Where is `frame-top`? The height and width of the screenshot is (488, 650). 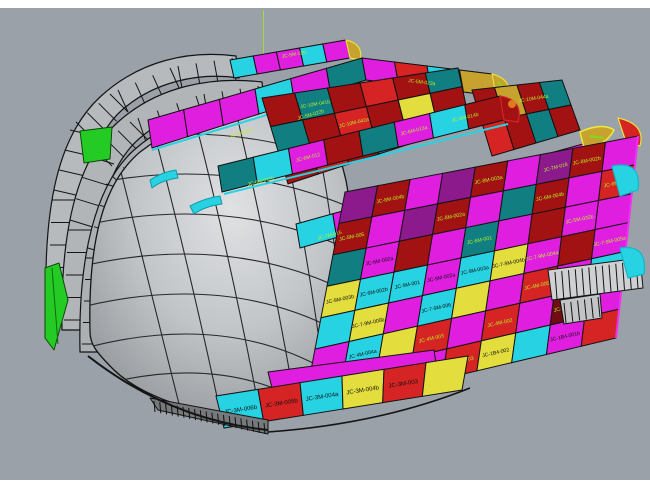 frame-top is located at coordinates (325, 4).